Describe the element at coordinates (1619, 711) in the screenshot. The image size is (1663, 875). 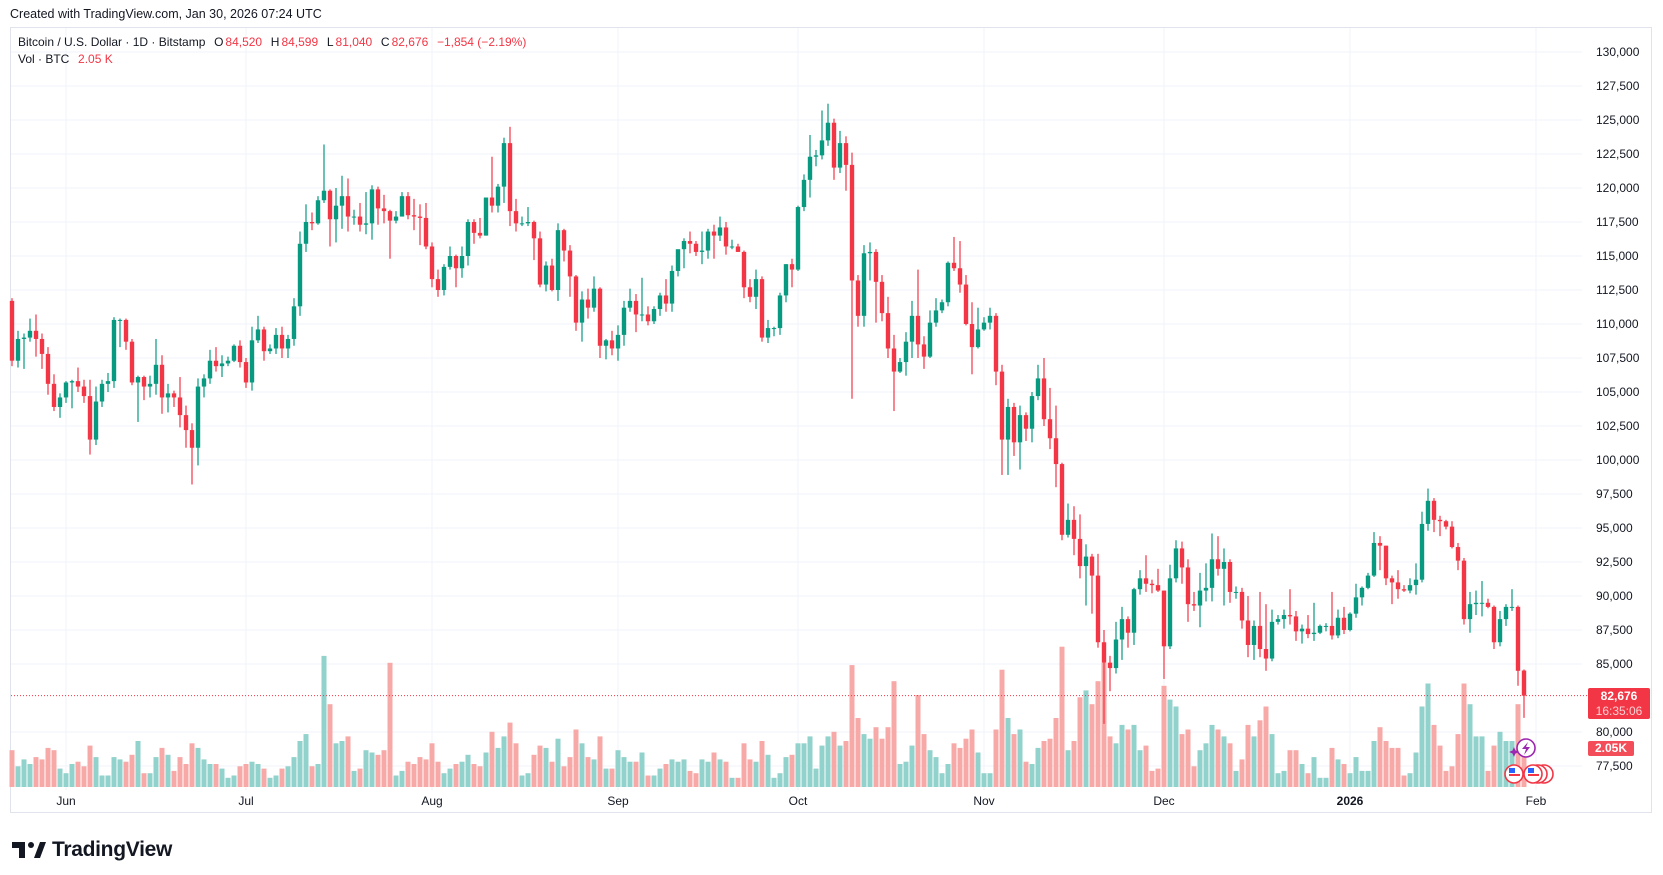
I see `bar-countdown: 16:35:06` at that location.